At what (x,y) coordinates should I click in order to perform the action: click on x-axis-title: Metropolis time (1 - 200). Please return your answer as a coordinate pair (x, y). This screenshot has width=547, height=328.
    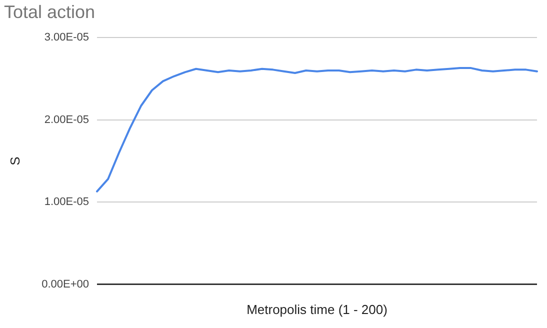
    Looking at the image, I should click on (317, 309).